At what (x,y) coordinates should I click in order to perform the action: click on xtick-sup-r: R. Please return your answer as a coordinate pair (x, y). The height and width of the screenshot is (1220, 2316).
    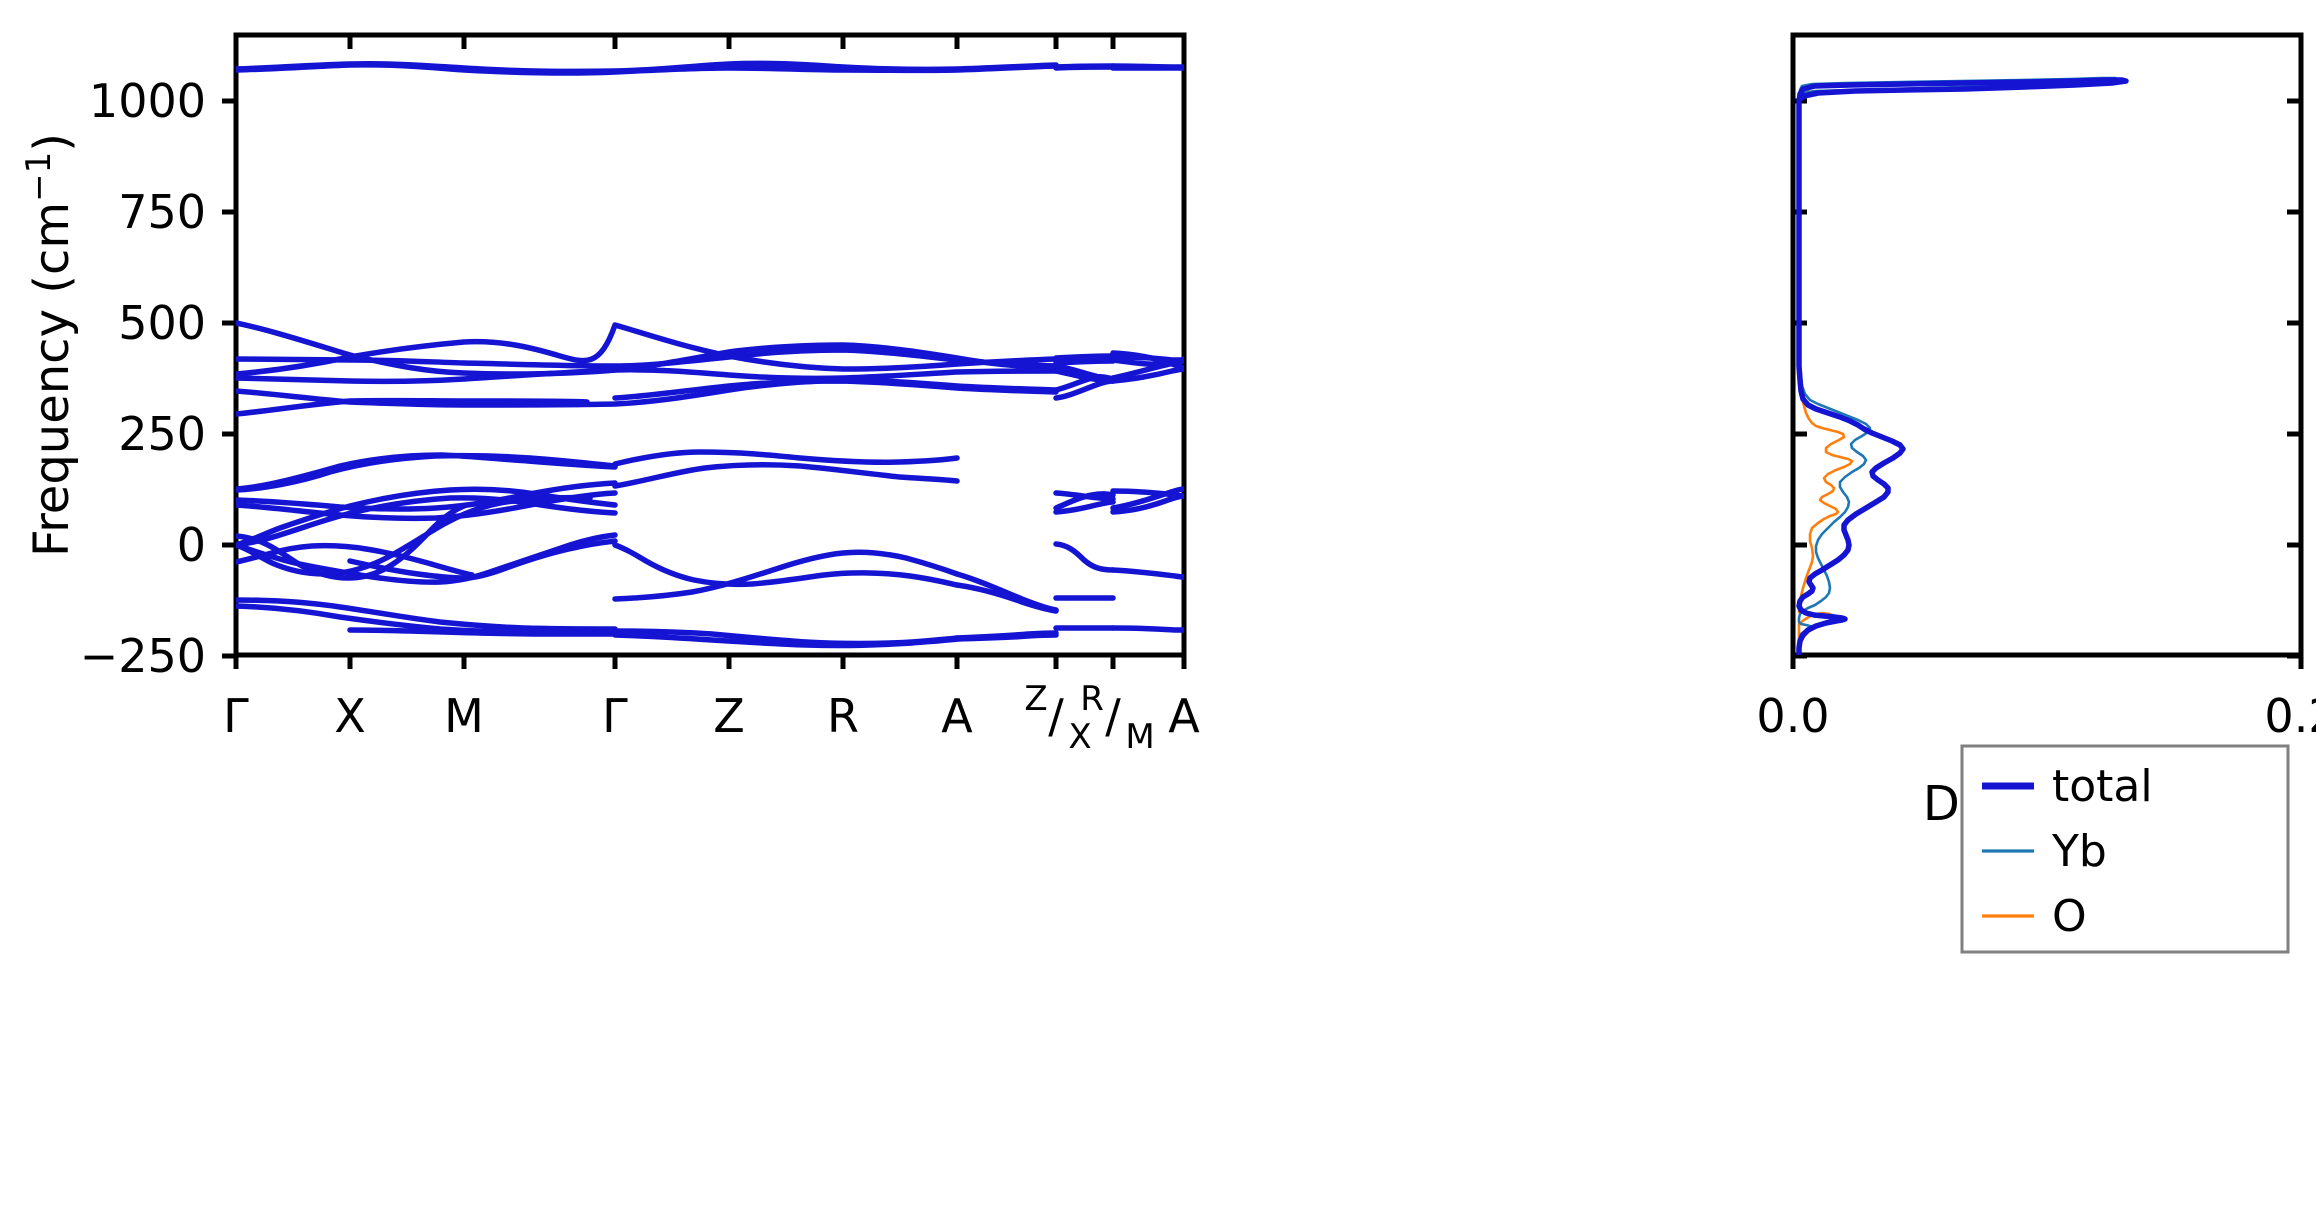
    Looking at the image, I should click on (1092, 699).